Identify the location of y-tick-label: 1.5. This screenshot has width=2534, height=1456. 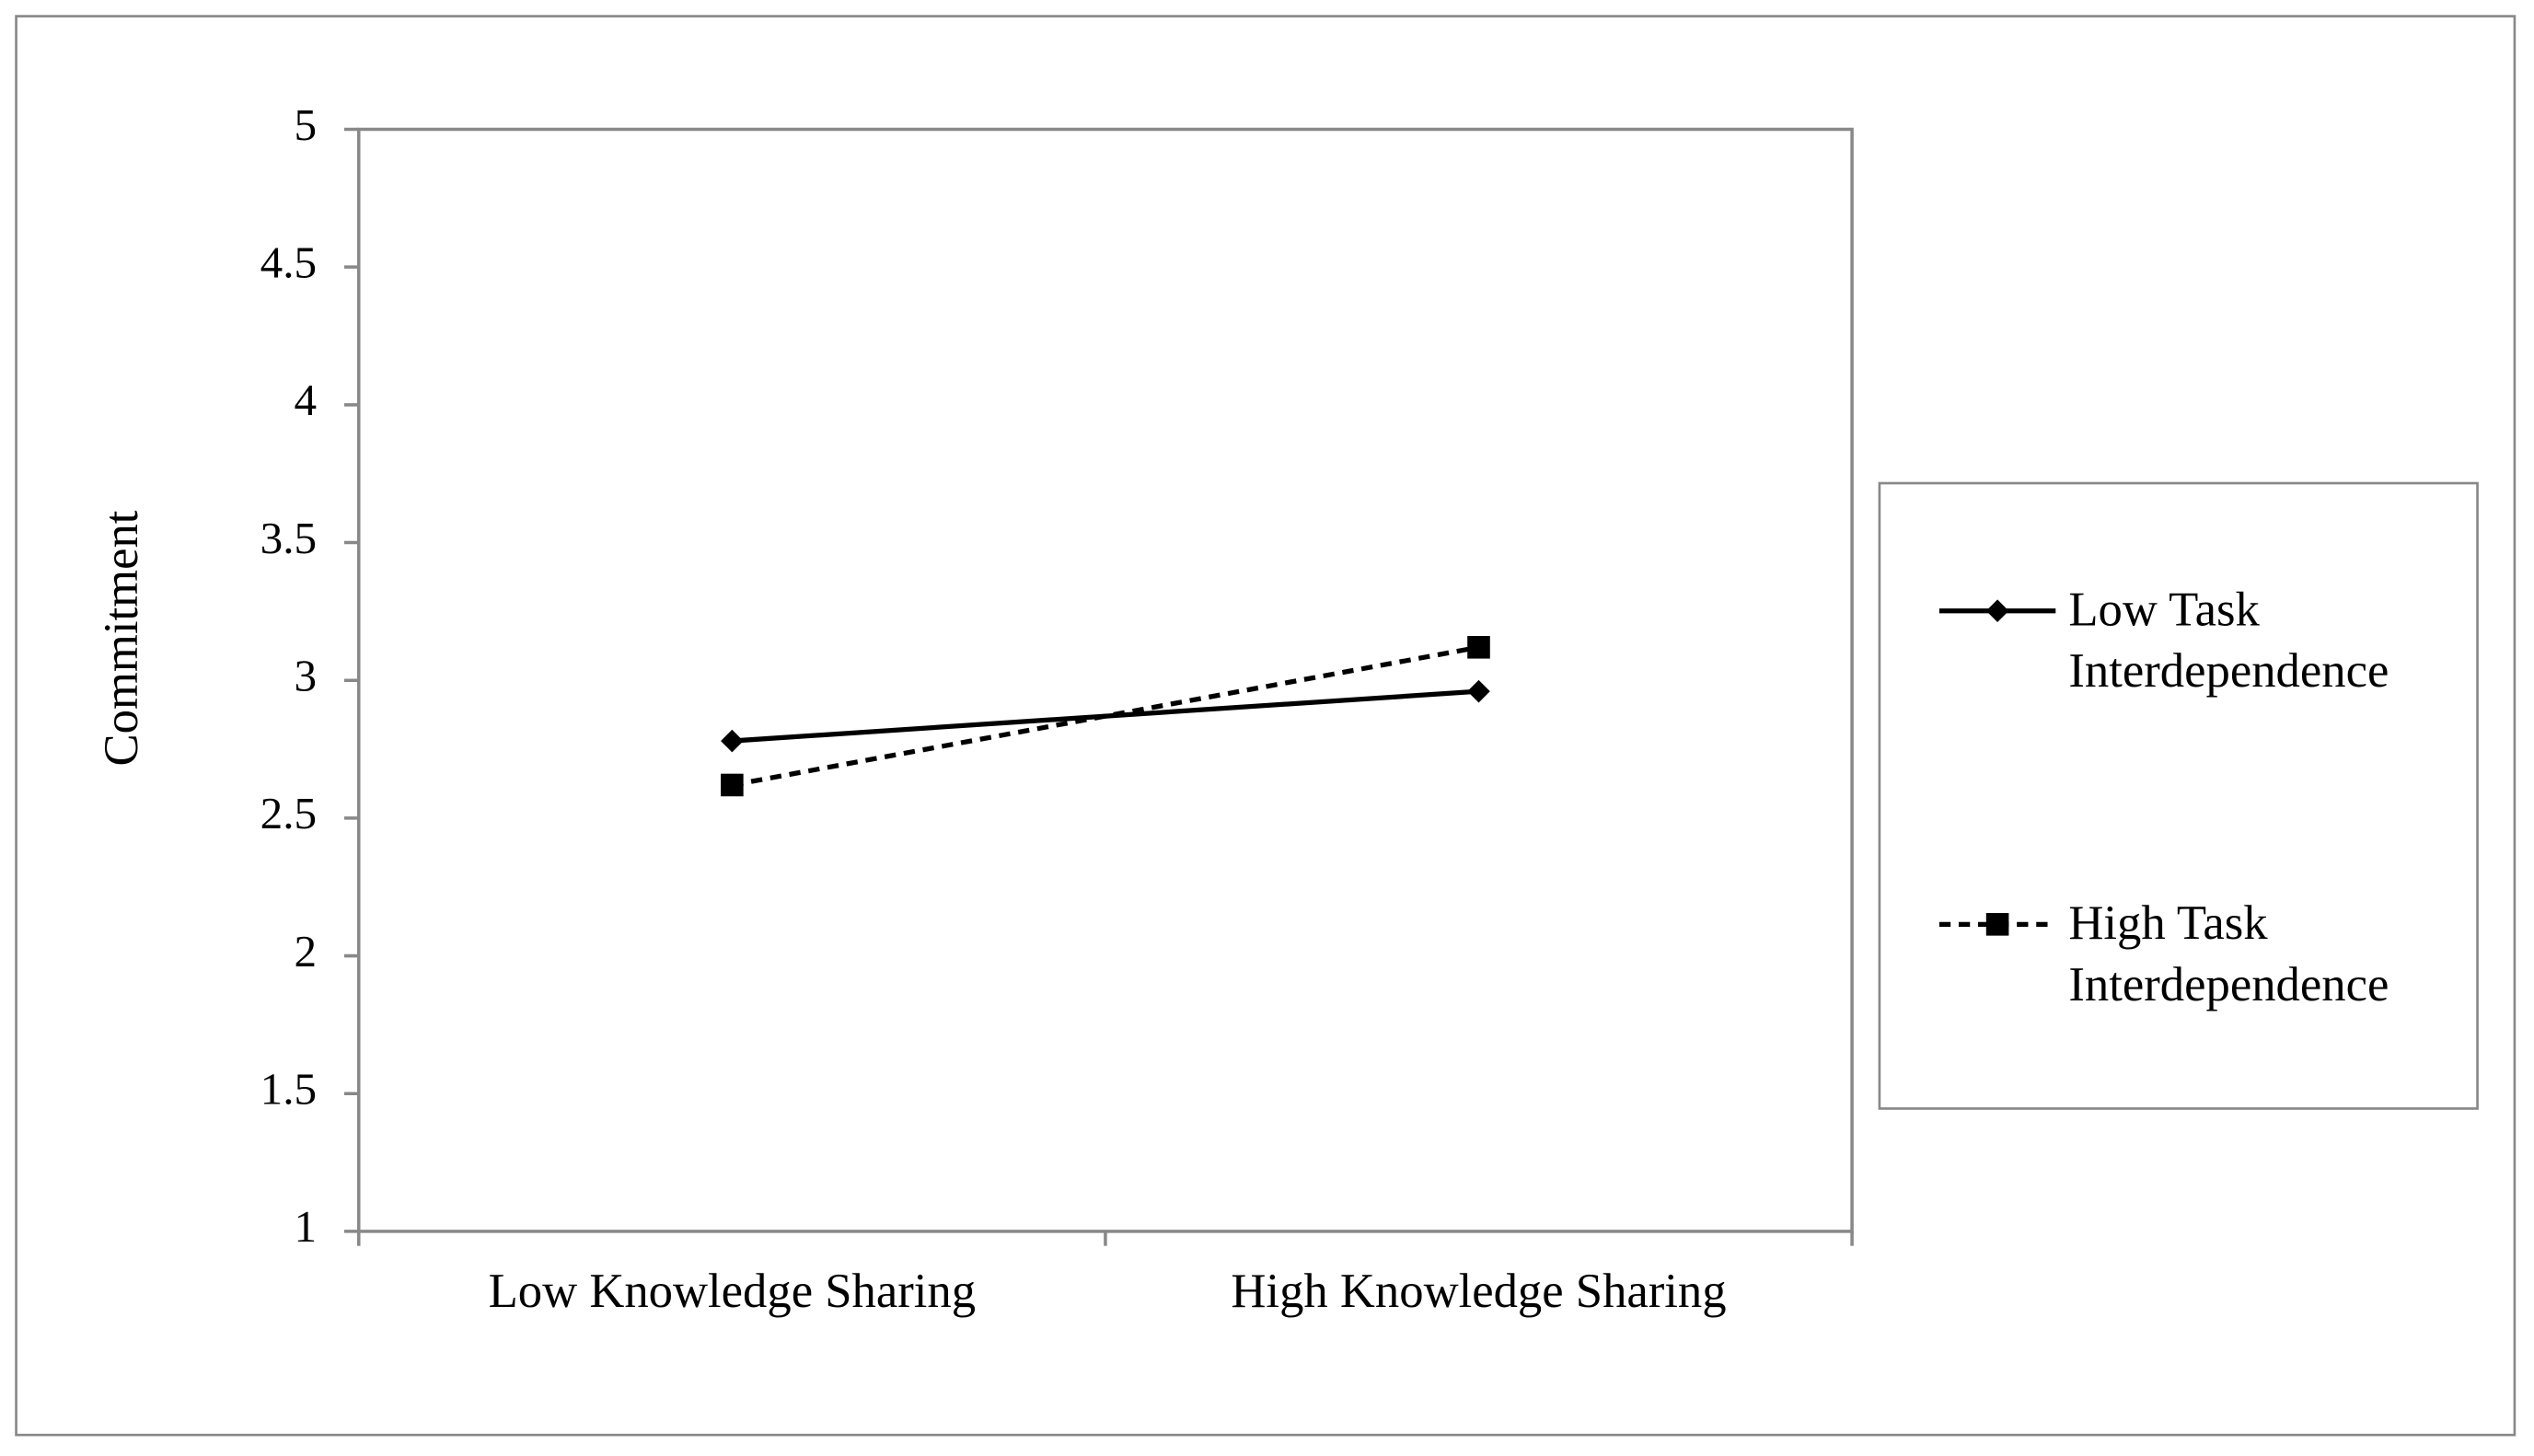
(288, 1089).